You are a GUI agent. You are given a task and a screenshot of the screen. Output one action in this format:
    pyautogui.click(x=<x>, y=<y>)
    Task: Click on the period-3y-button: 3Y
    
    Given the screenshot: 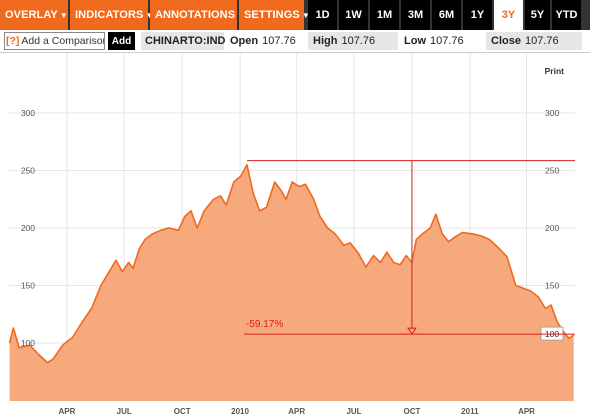 What is the action you would take?
    pyautogui.click(x=508, y=15)
    